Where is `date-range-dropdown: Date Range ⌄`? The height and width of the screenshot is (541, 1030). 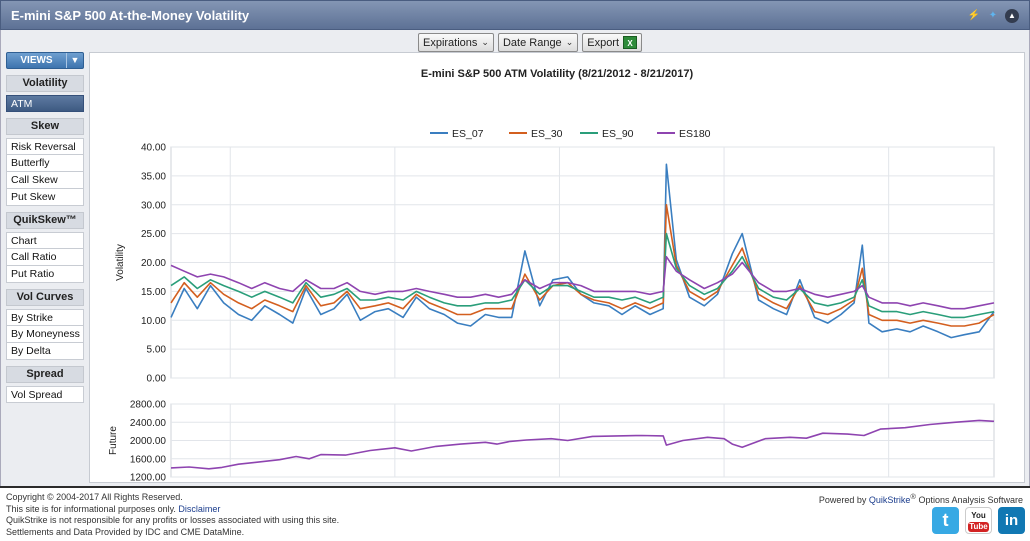
date-range-dropdown: Date Range ⌄ is located at coordinates (538, 42).